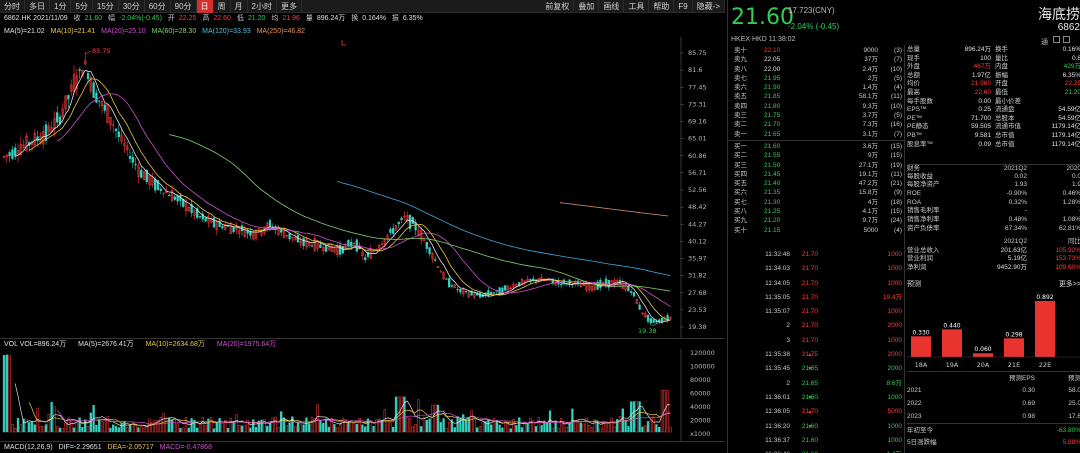 This screenshot has height=453, width=1080. I want to click on toolbar-tool-1: 叠加, so click(587, 6).